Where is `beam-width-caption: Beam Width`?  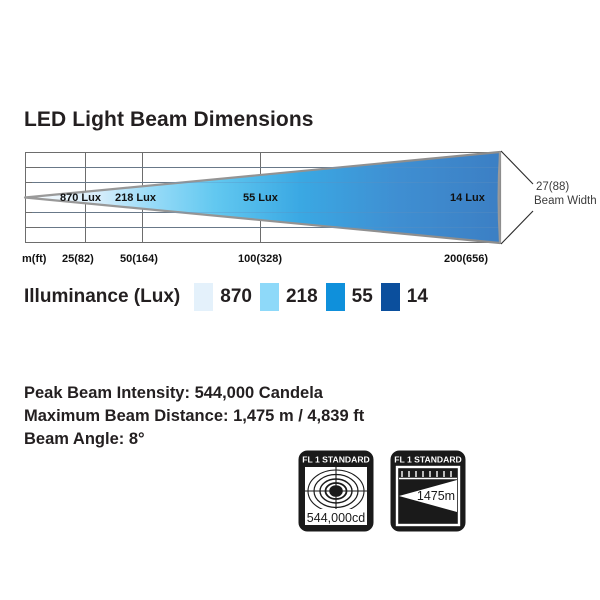
beam-width-caption: Beam Width is located at coordinates (565, 201).